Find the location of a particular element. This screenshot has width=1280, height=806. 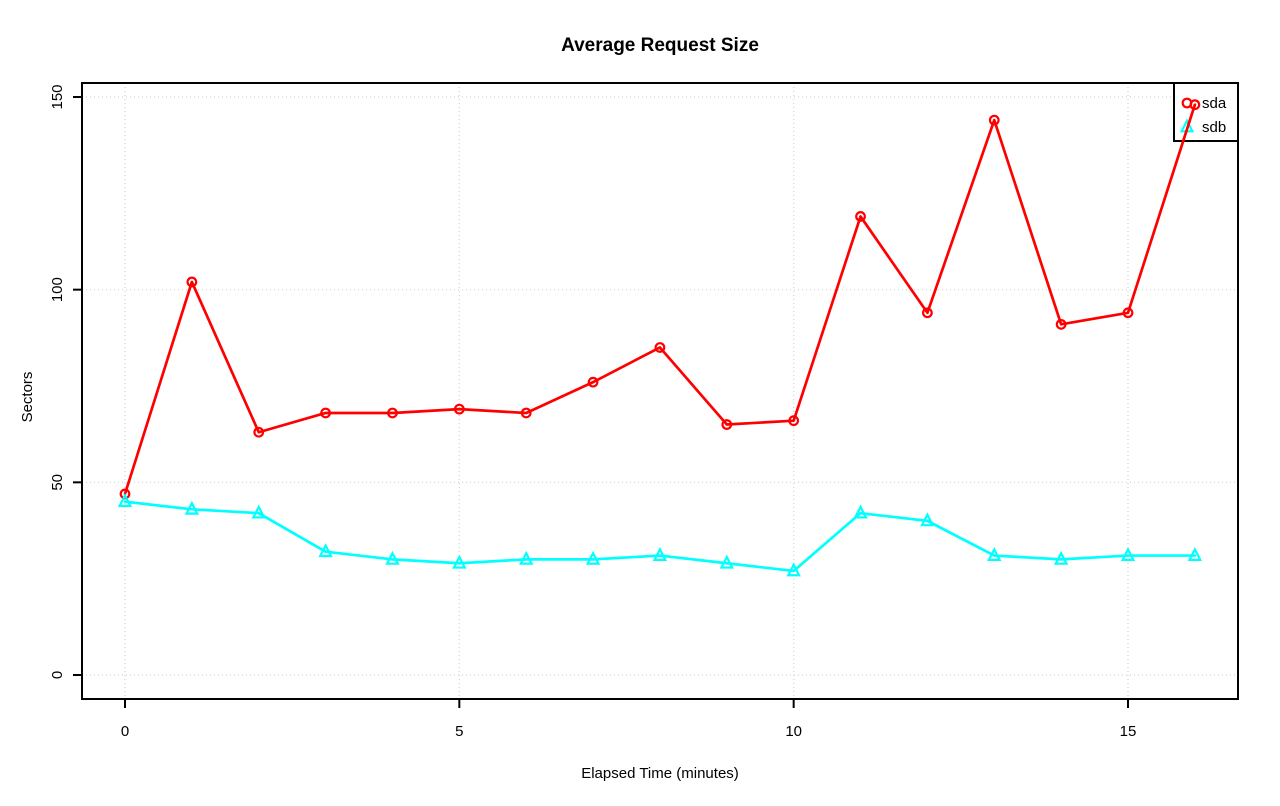

legend-label-sda: sda is located at coordinates (1214, 103).